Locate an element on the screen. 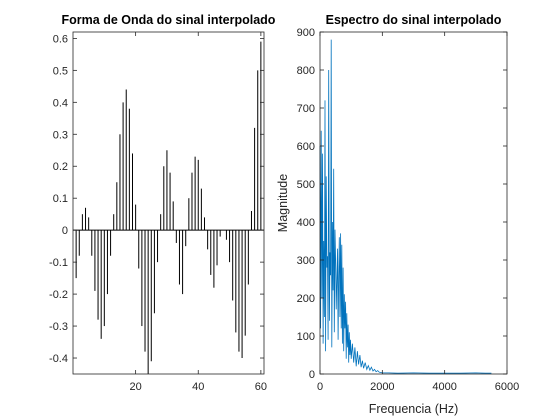 The width and height of the screenshot is (560, 420). spectrum-y-tick-label: 200 is located at coordinates (306, 299).